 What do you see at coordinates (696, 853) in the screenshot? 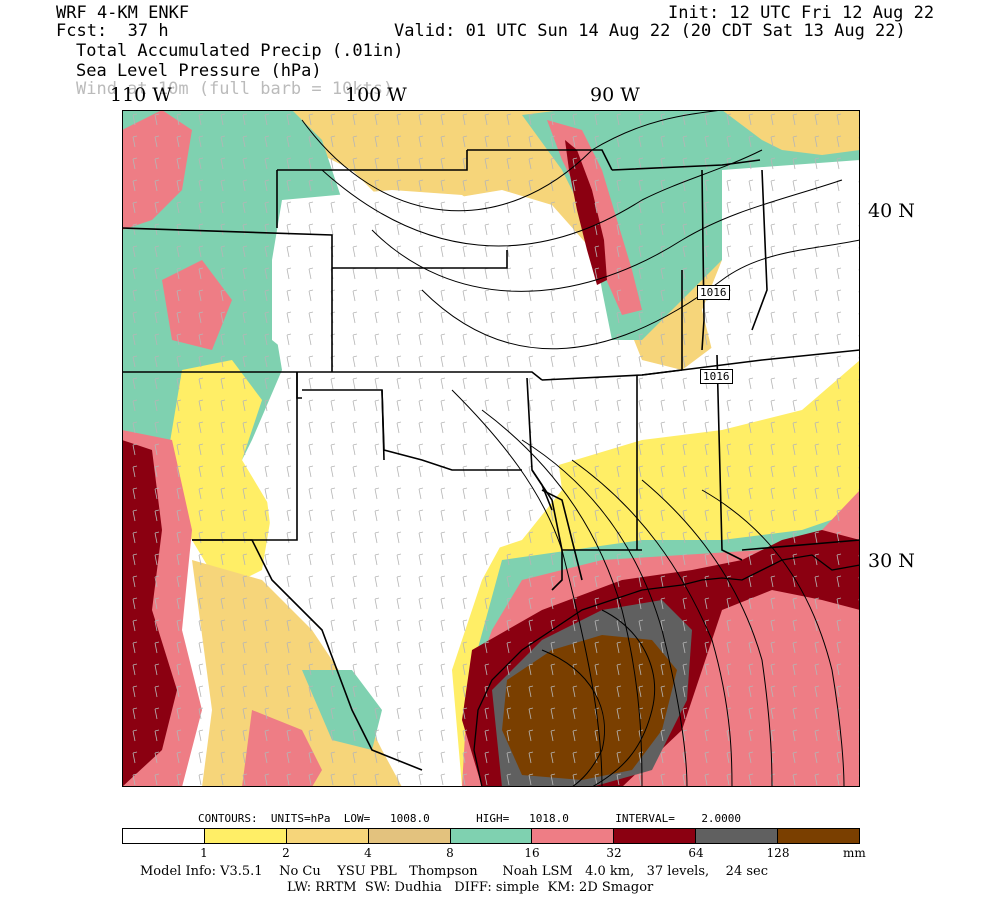
I see `colorbar-tick: 64` at bounding box center [696, 853].